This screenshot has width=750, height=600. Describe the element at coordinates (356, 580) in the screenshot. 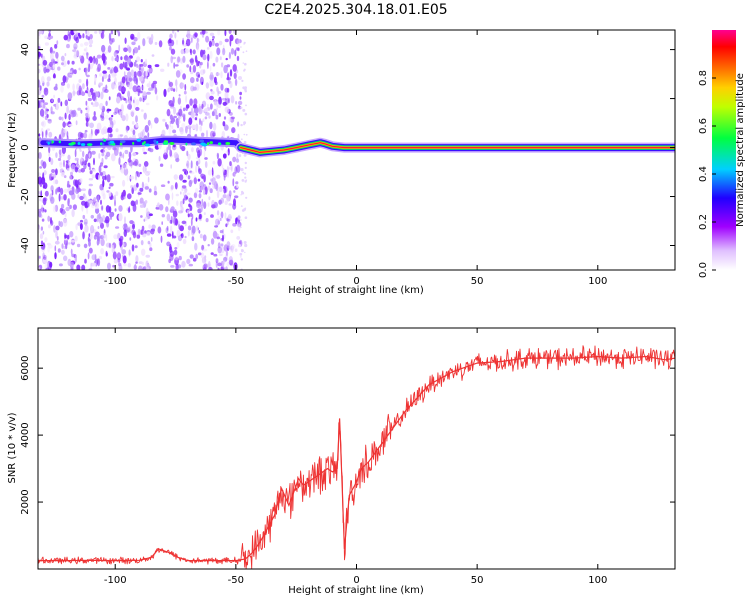

I see `x-tick-label: 0` at that location.